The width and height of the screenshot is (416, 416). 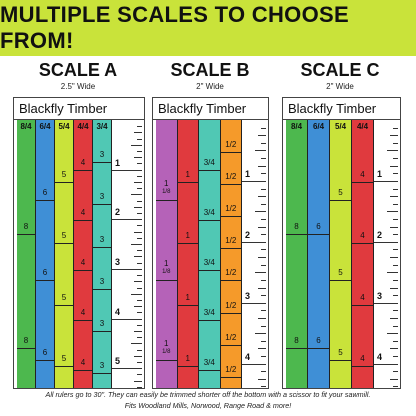 What do you see at coordinates (380, 295) in the screenshot?
I see `inch-label: 3` at bounding box center [380, 295].